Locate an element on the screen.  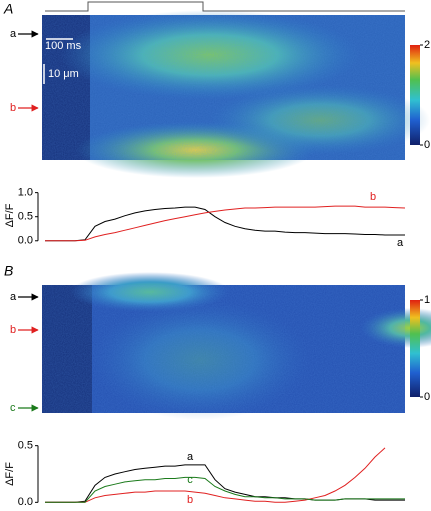
colorbar-a is located at coordinates (415, 95).